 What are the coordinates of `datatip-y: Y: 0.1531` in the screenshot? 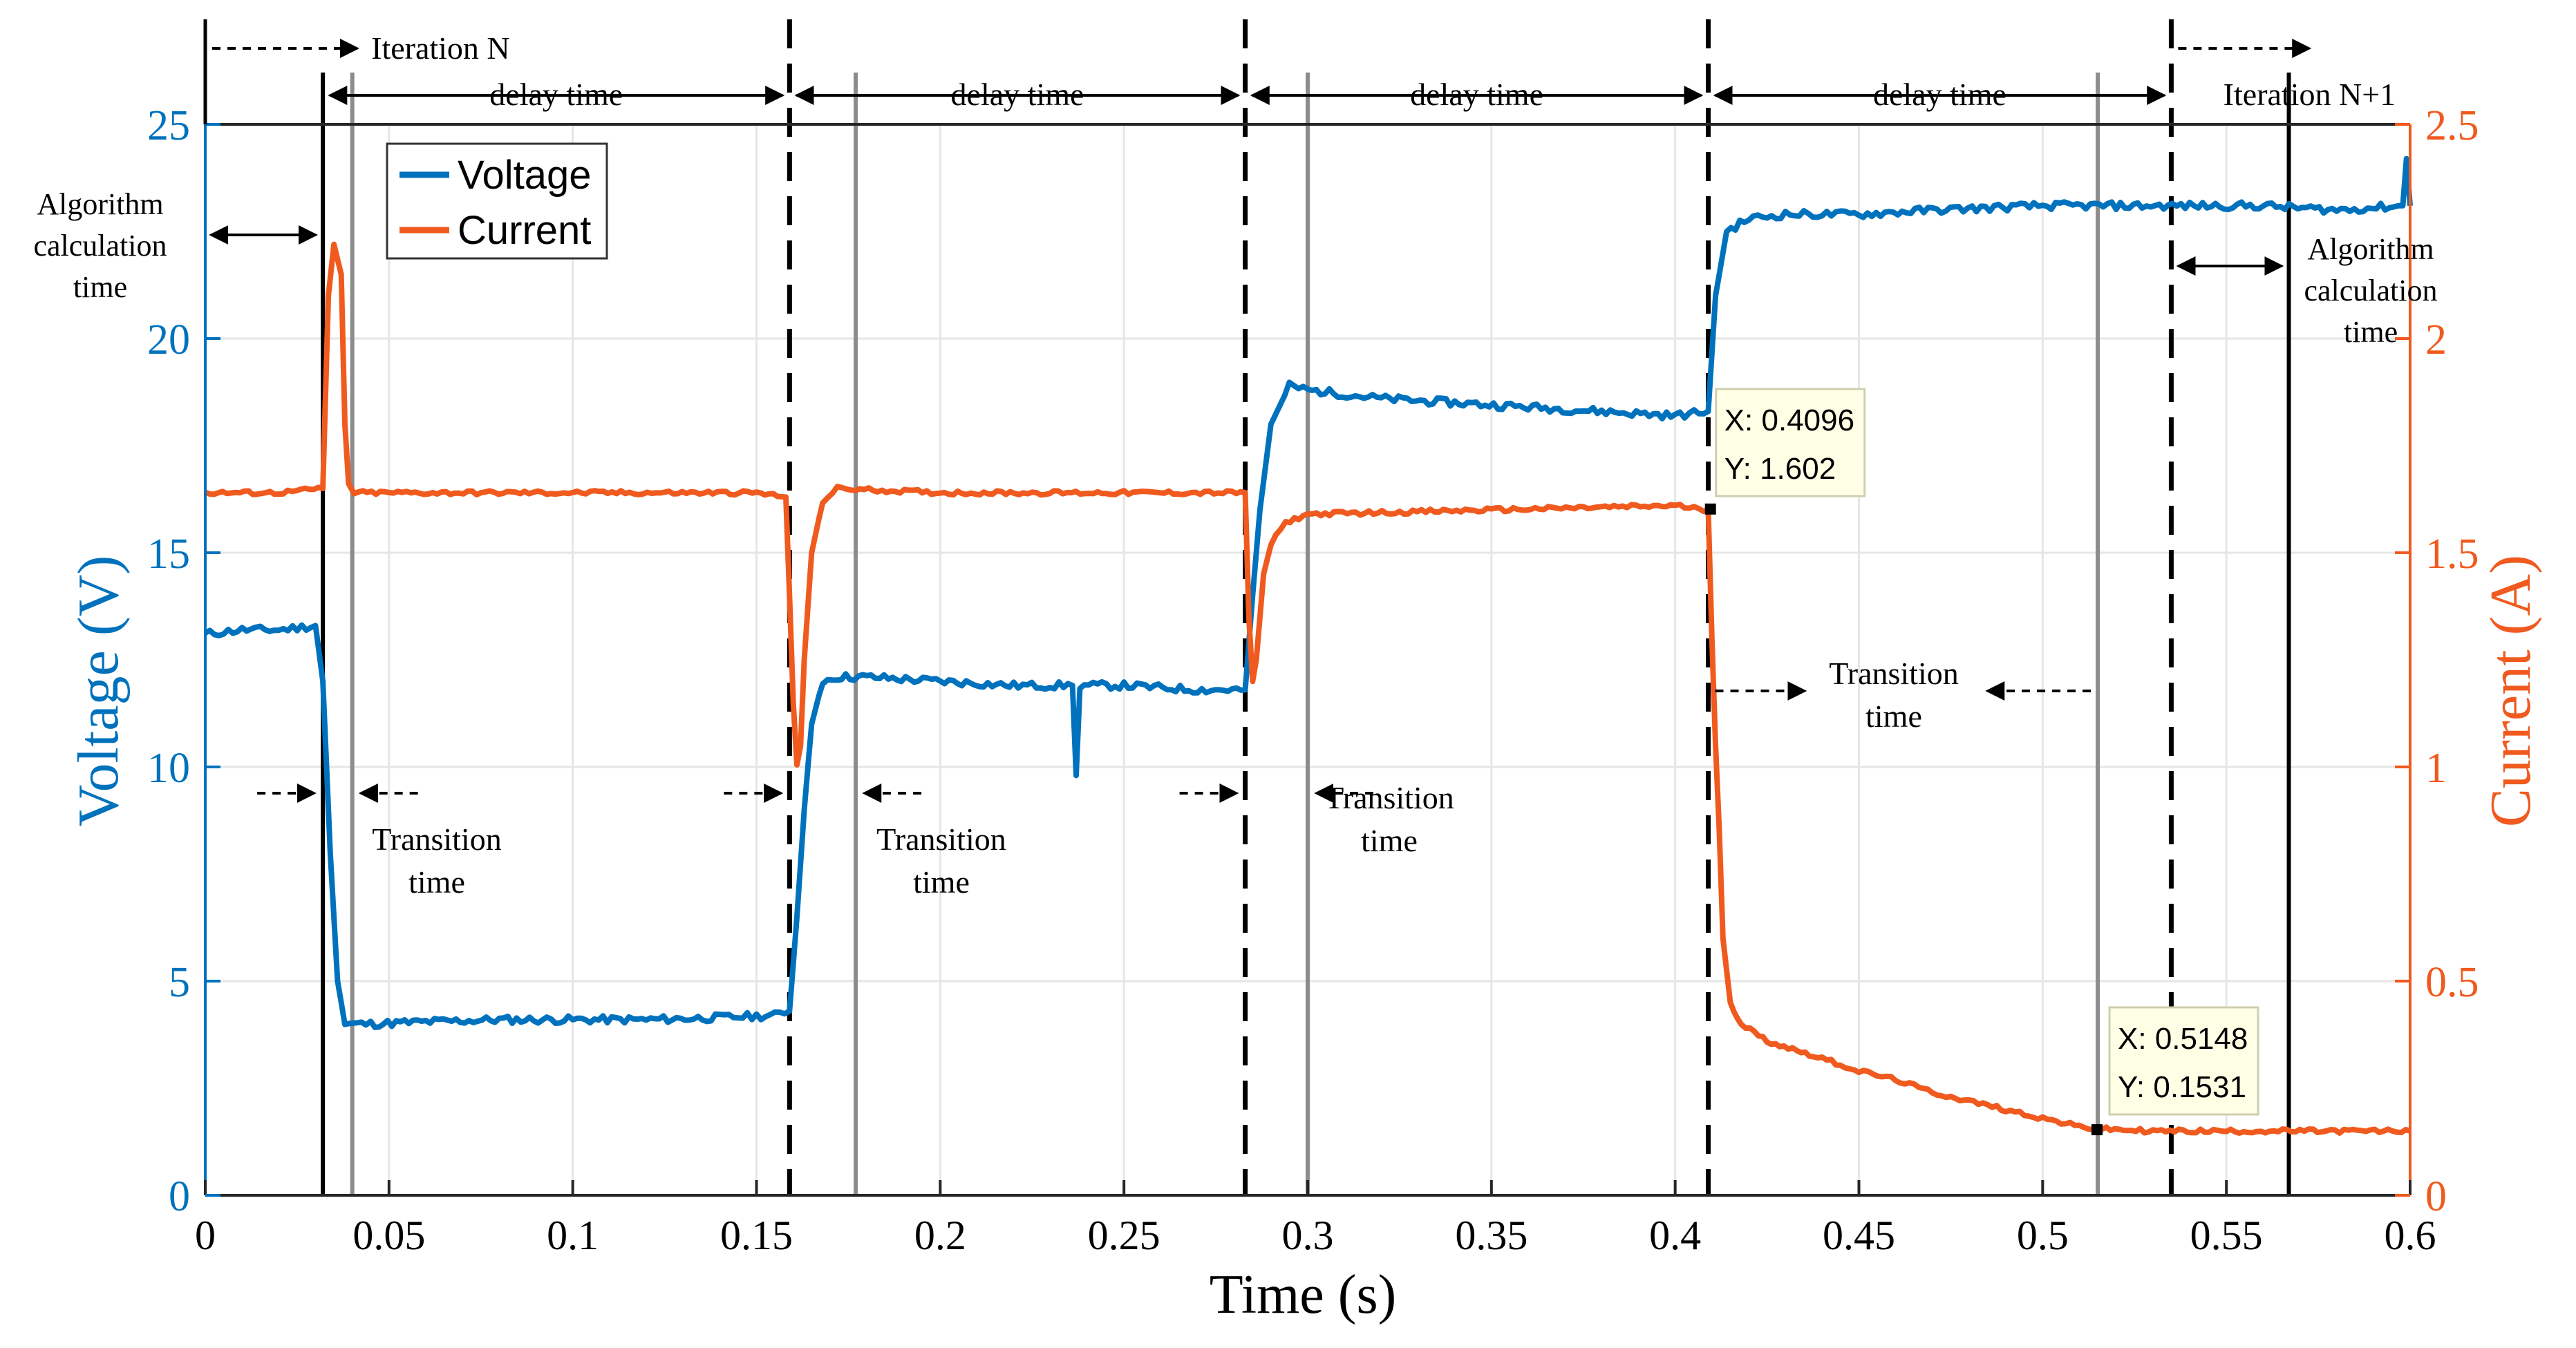 It's located at (2182, 1087).